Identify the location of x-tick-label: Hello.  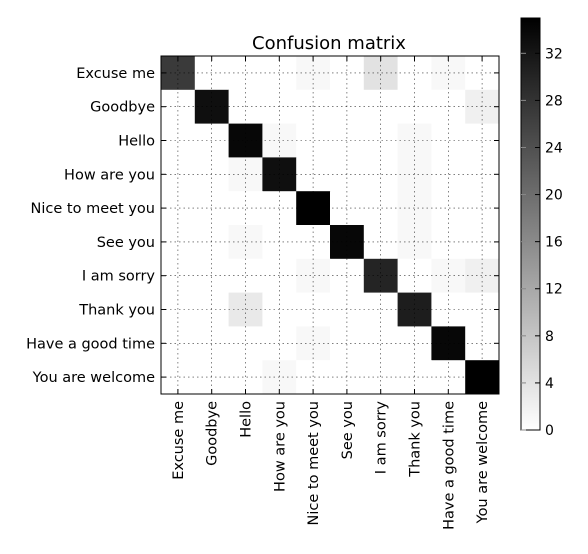
(247, 419).